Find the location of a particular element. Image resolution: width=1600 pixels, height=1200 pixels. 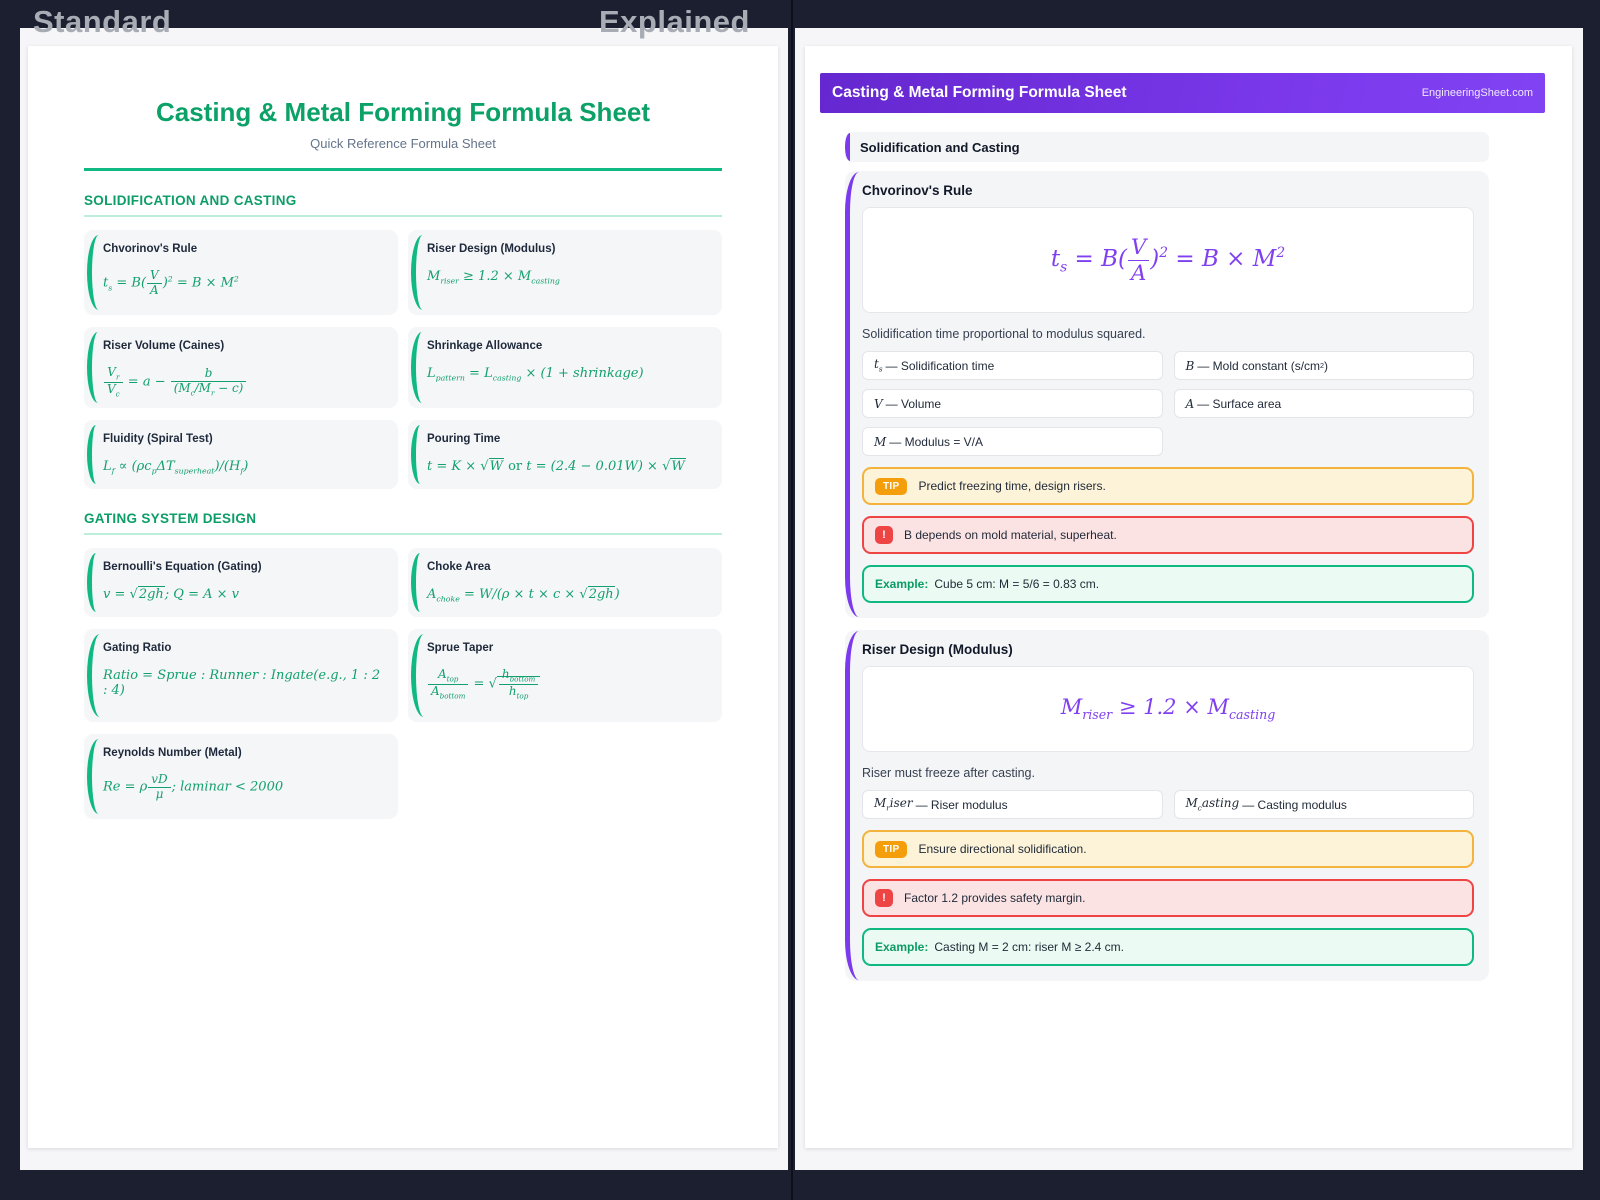

warning-callout: ! Factor 1.2 provides safety margin. is located at coordinates (1168, 898).